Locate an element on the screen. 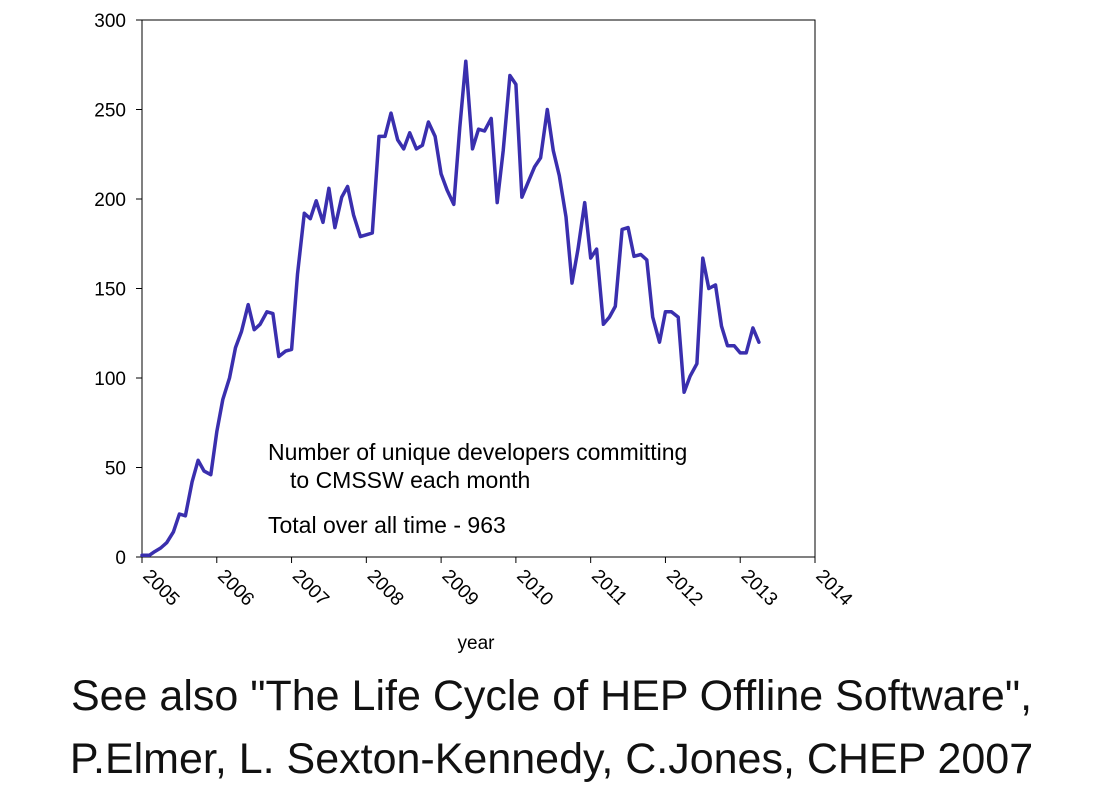 The image size is (1103, 793). y-tick-label: 100 is located at coordinates (110, 379).